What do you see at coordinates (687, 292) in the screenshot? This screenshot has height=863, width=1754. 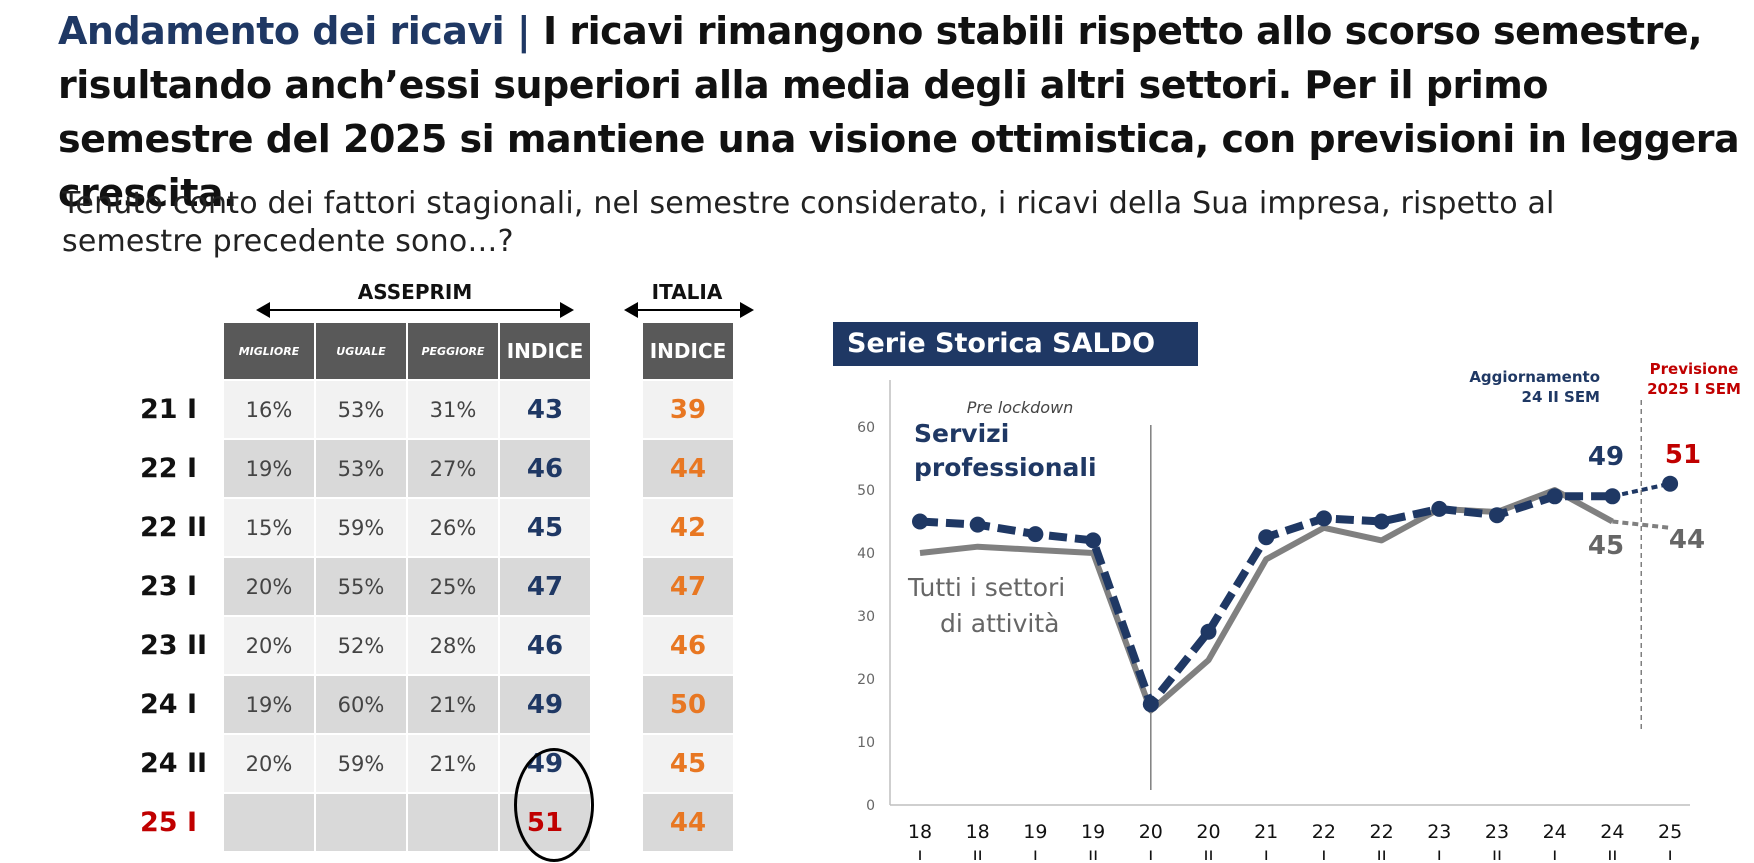 I see `group-label-italia: ITALIA` at bounding box center [687, 292].